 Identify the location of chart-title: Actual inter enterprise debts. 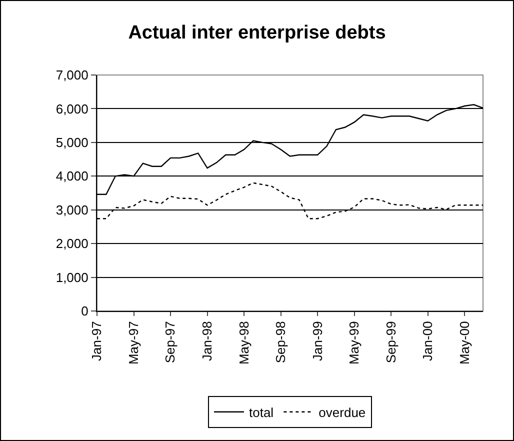
(257, 33).